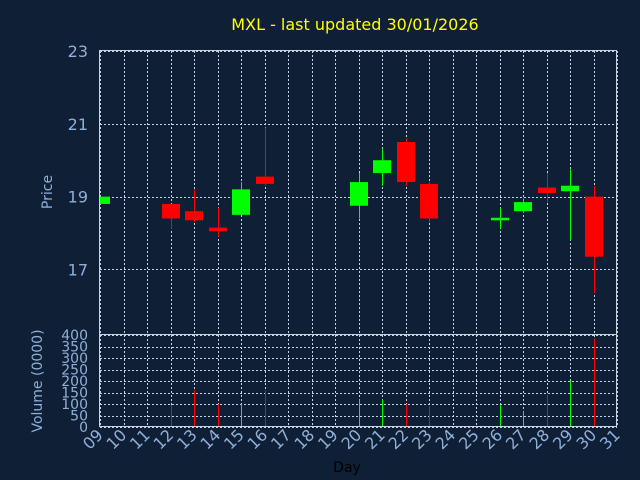 The width and height of the screenshot is (640, 480). What do you see at coordinates (79, 417) in the screenshot?
I see `volume-tick-label: 50` at bounding box center [79, 417].